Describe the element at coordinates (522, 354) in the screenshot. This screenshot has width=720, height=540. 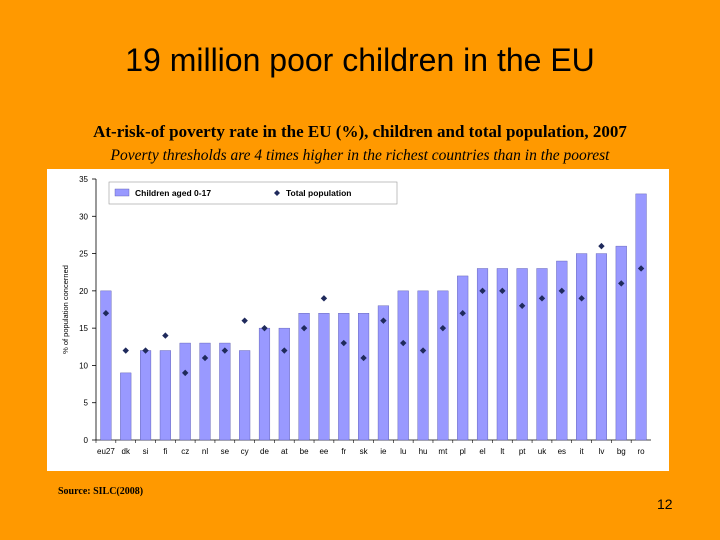
I see `bar-pt` at that location.